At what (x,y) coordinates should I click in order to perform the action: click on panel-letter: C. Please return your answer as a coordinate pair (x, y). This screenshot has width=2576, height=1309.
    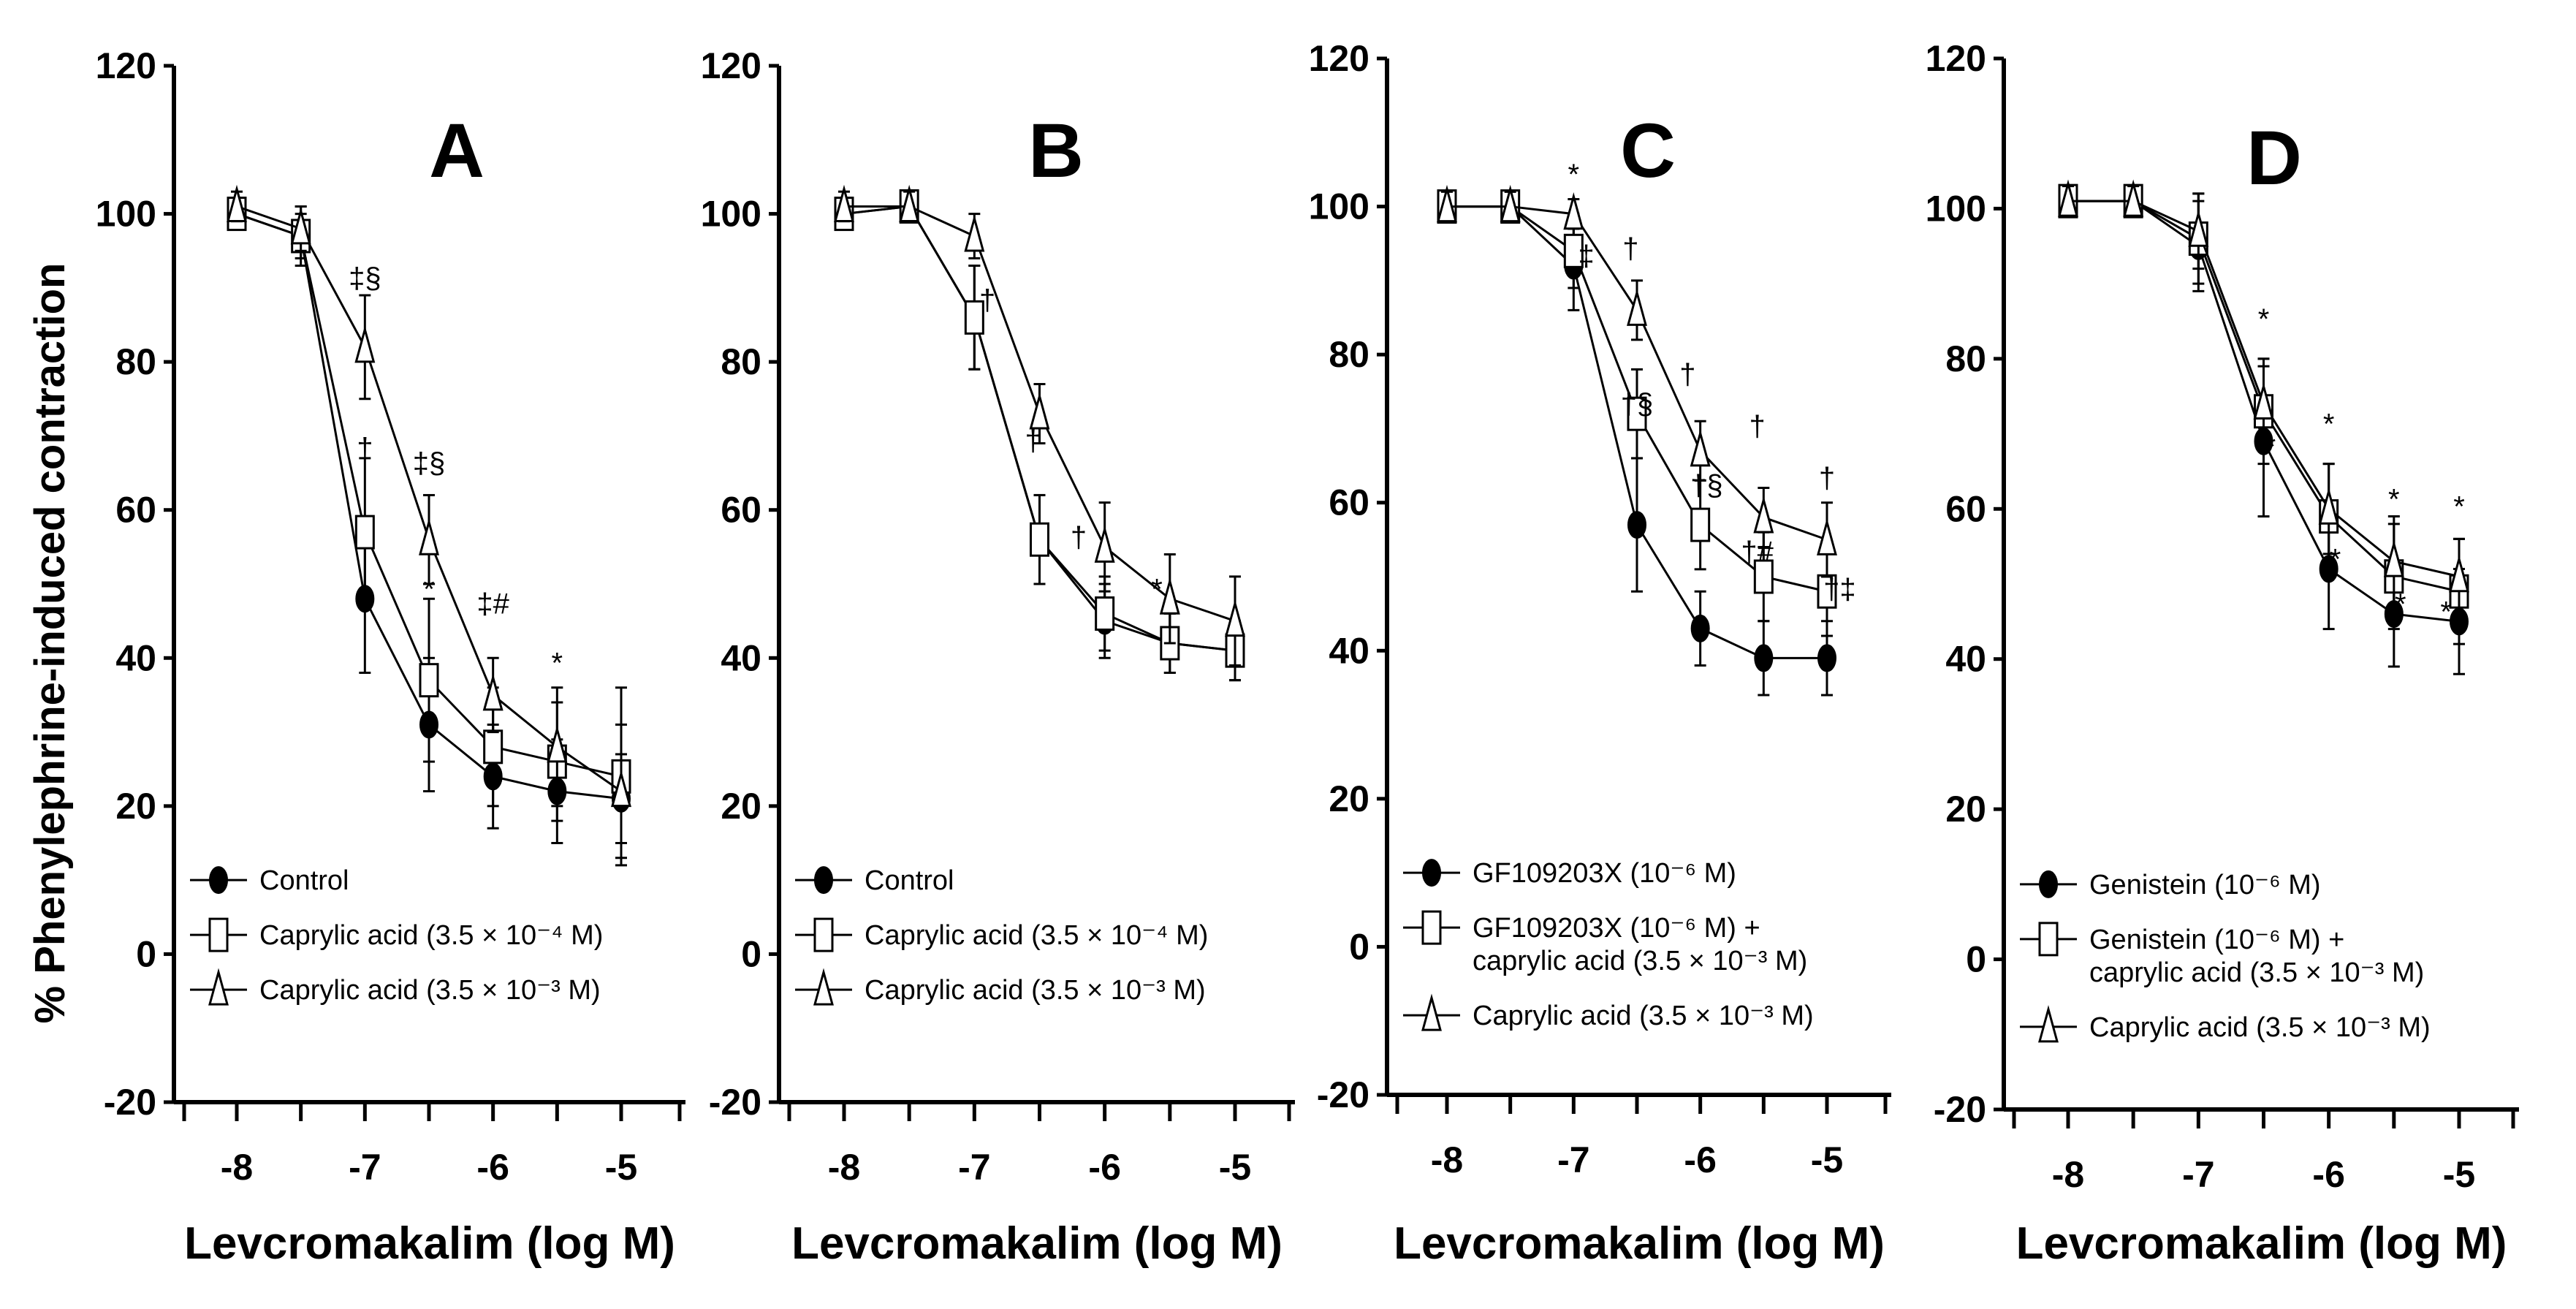
    Looking at the image, I should click on (1648, 151).